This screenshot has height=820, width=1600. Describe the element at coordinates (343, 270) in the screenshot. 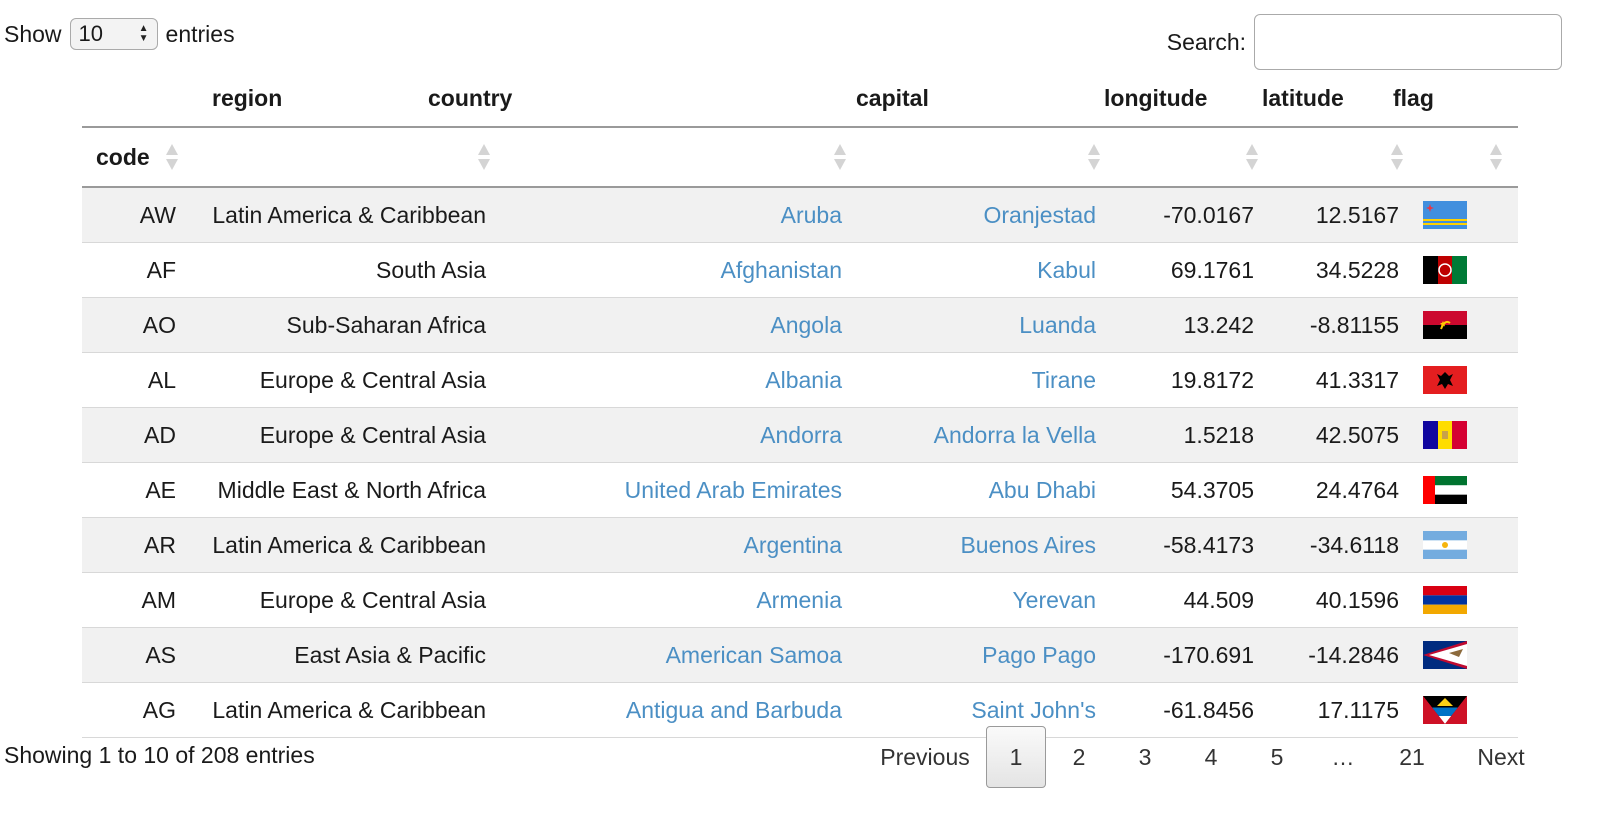

I see `cell-region: South Asia` at that location.